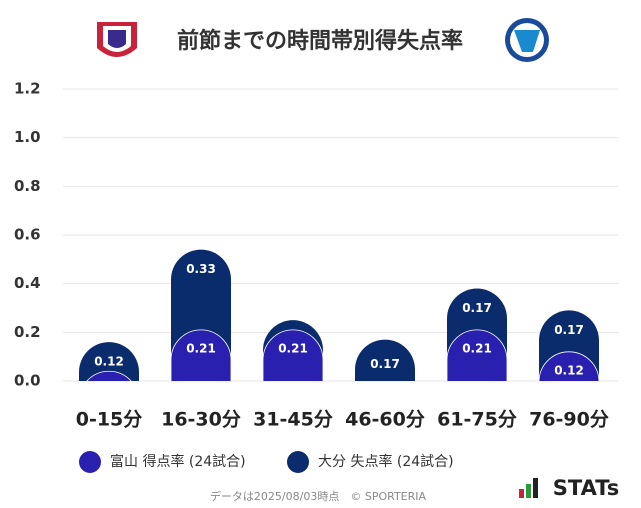 The width and height of the screenshot is (641, 508). Describe the element at coordinates (201, 269) in the screenshot. I see `value-label: 0.33` at that location.